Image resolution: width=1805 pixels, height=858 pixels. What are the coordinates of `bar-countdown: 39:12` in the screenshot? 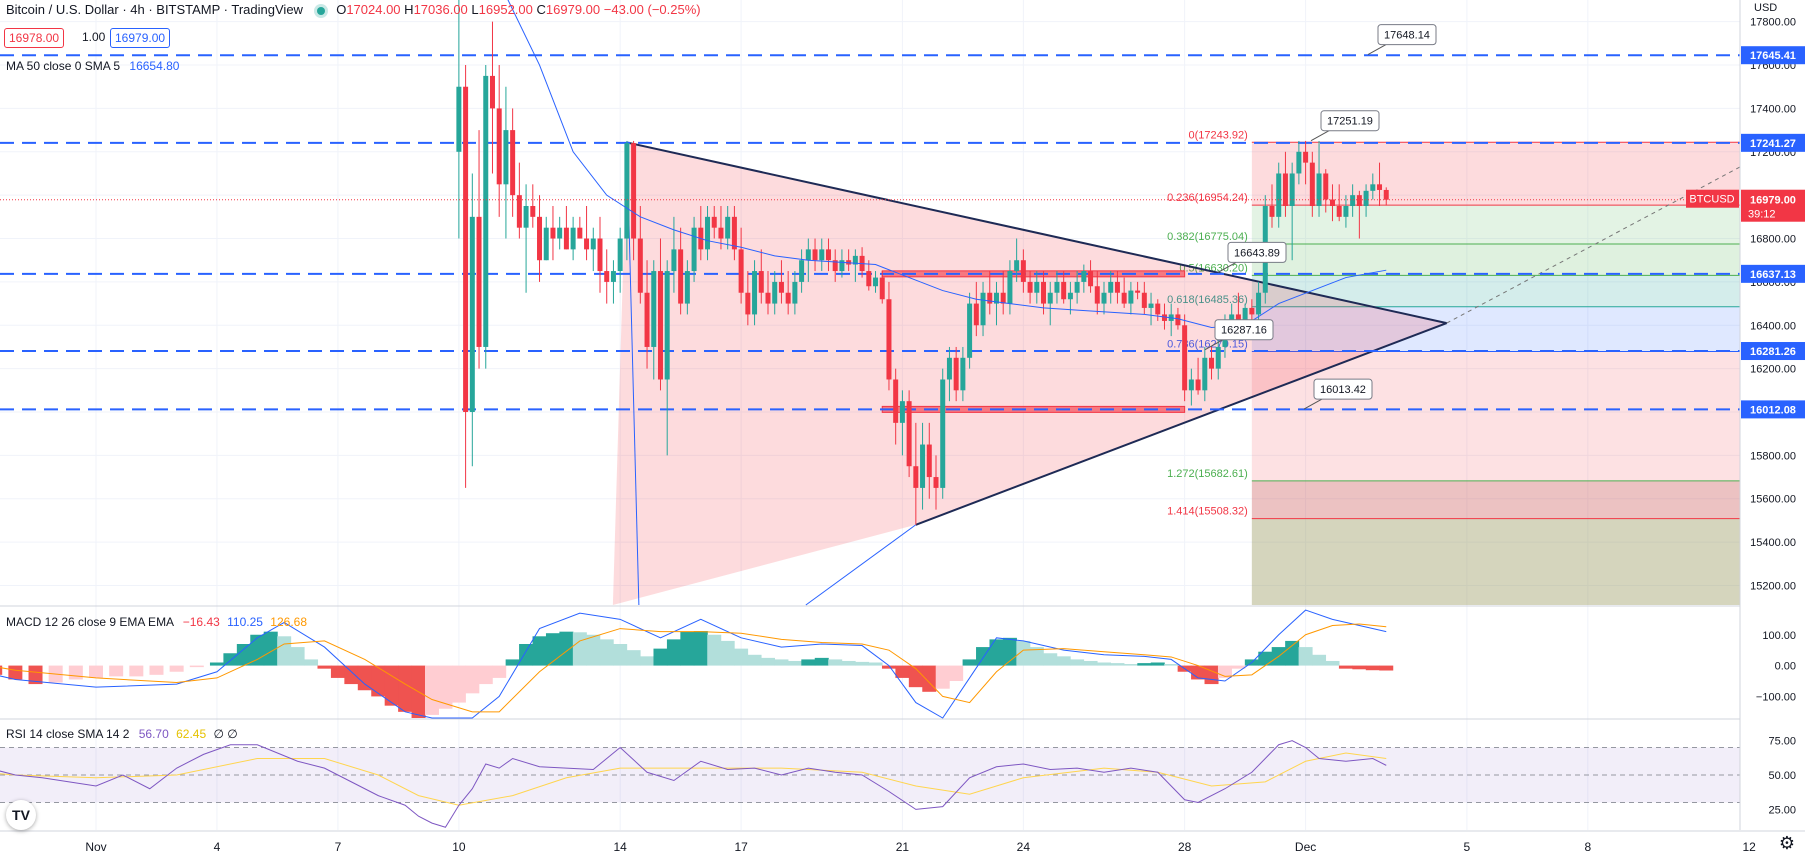 It's located at (1762, 215).